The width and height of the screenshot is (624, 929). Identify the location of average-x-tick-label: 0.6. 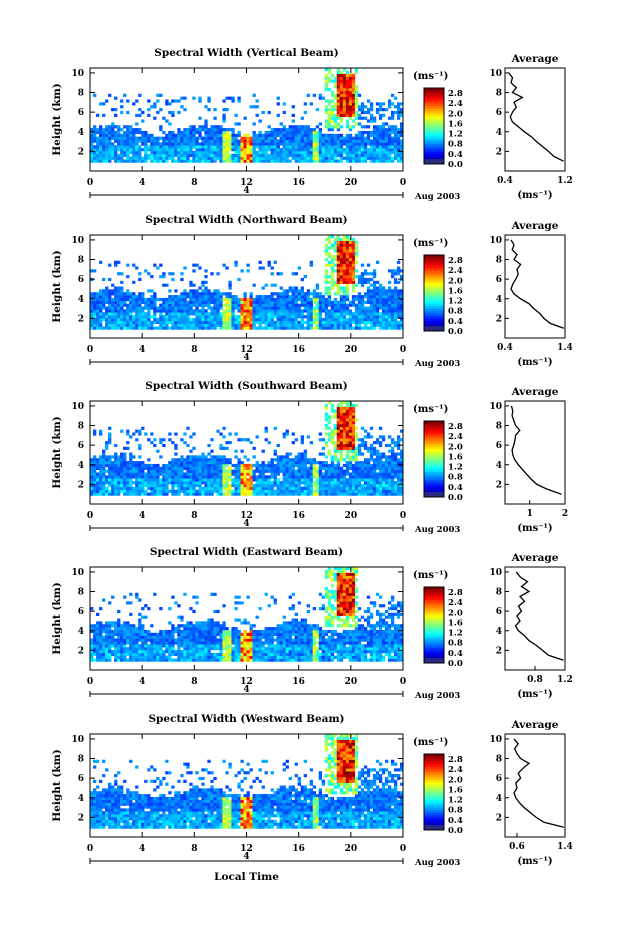
(517, 847).